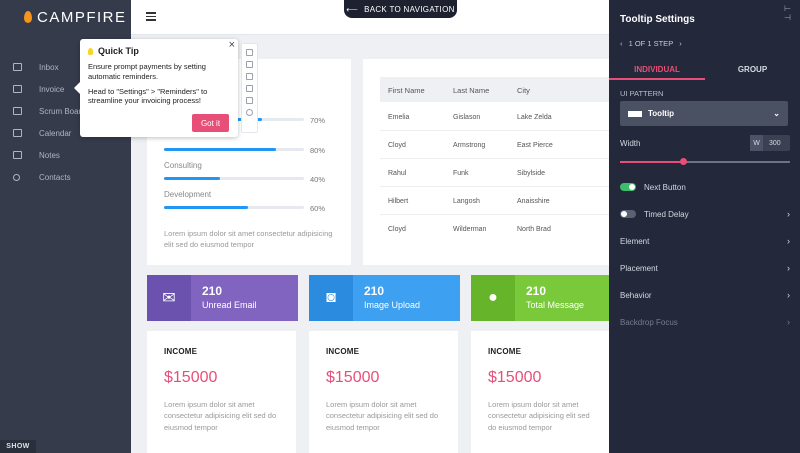 Image resolution: width=800 pixels, height=453 pixels. Describe the element at coordinates (28, 17) in the screenshot. I see `flame-icon` at that location.